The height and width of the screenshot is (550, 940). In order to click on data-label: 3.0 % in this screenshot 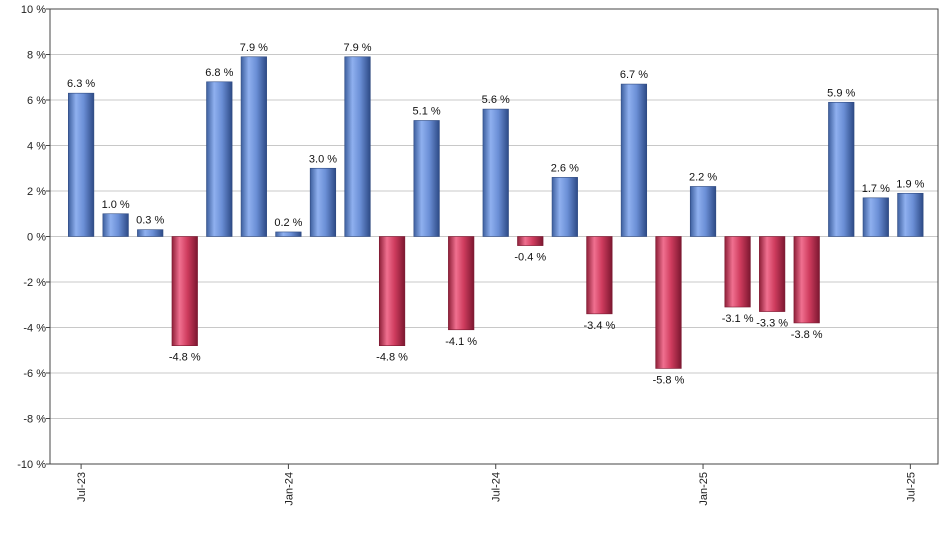, I will do `click(323, 159)`.